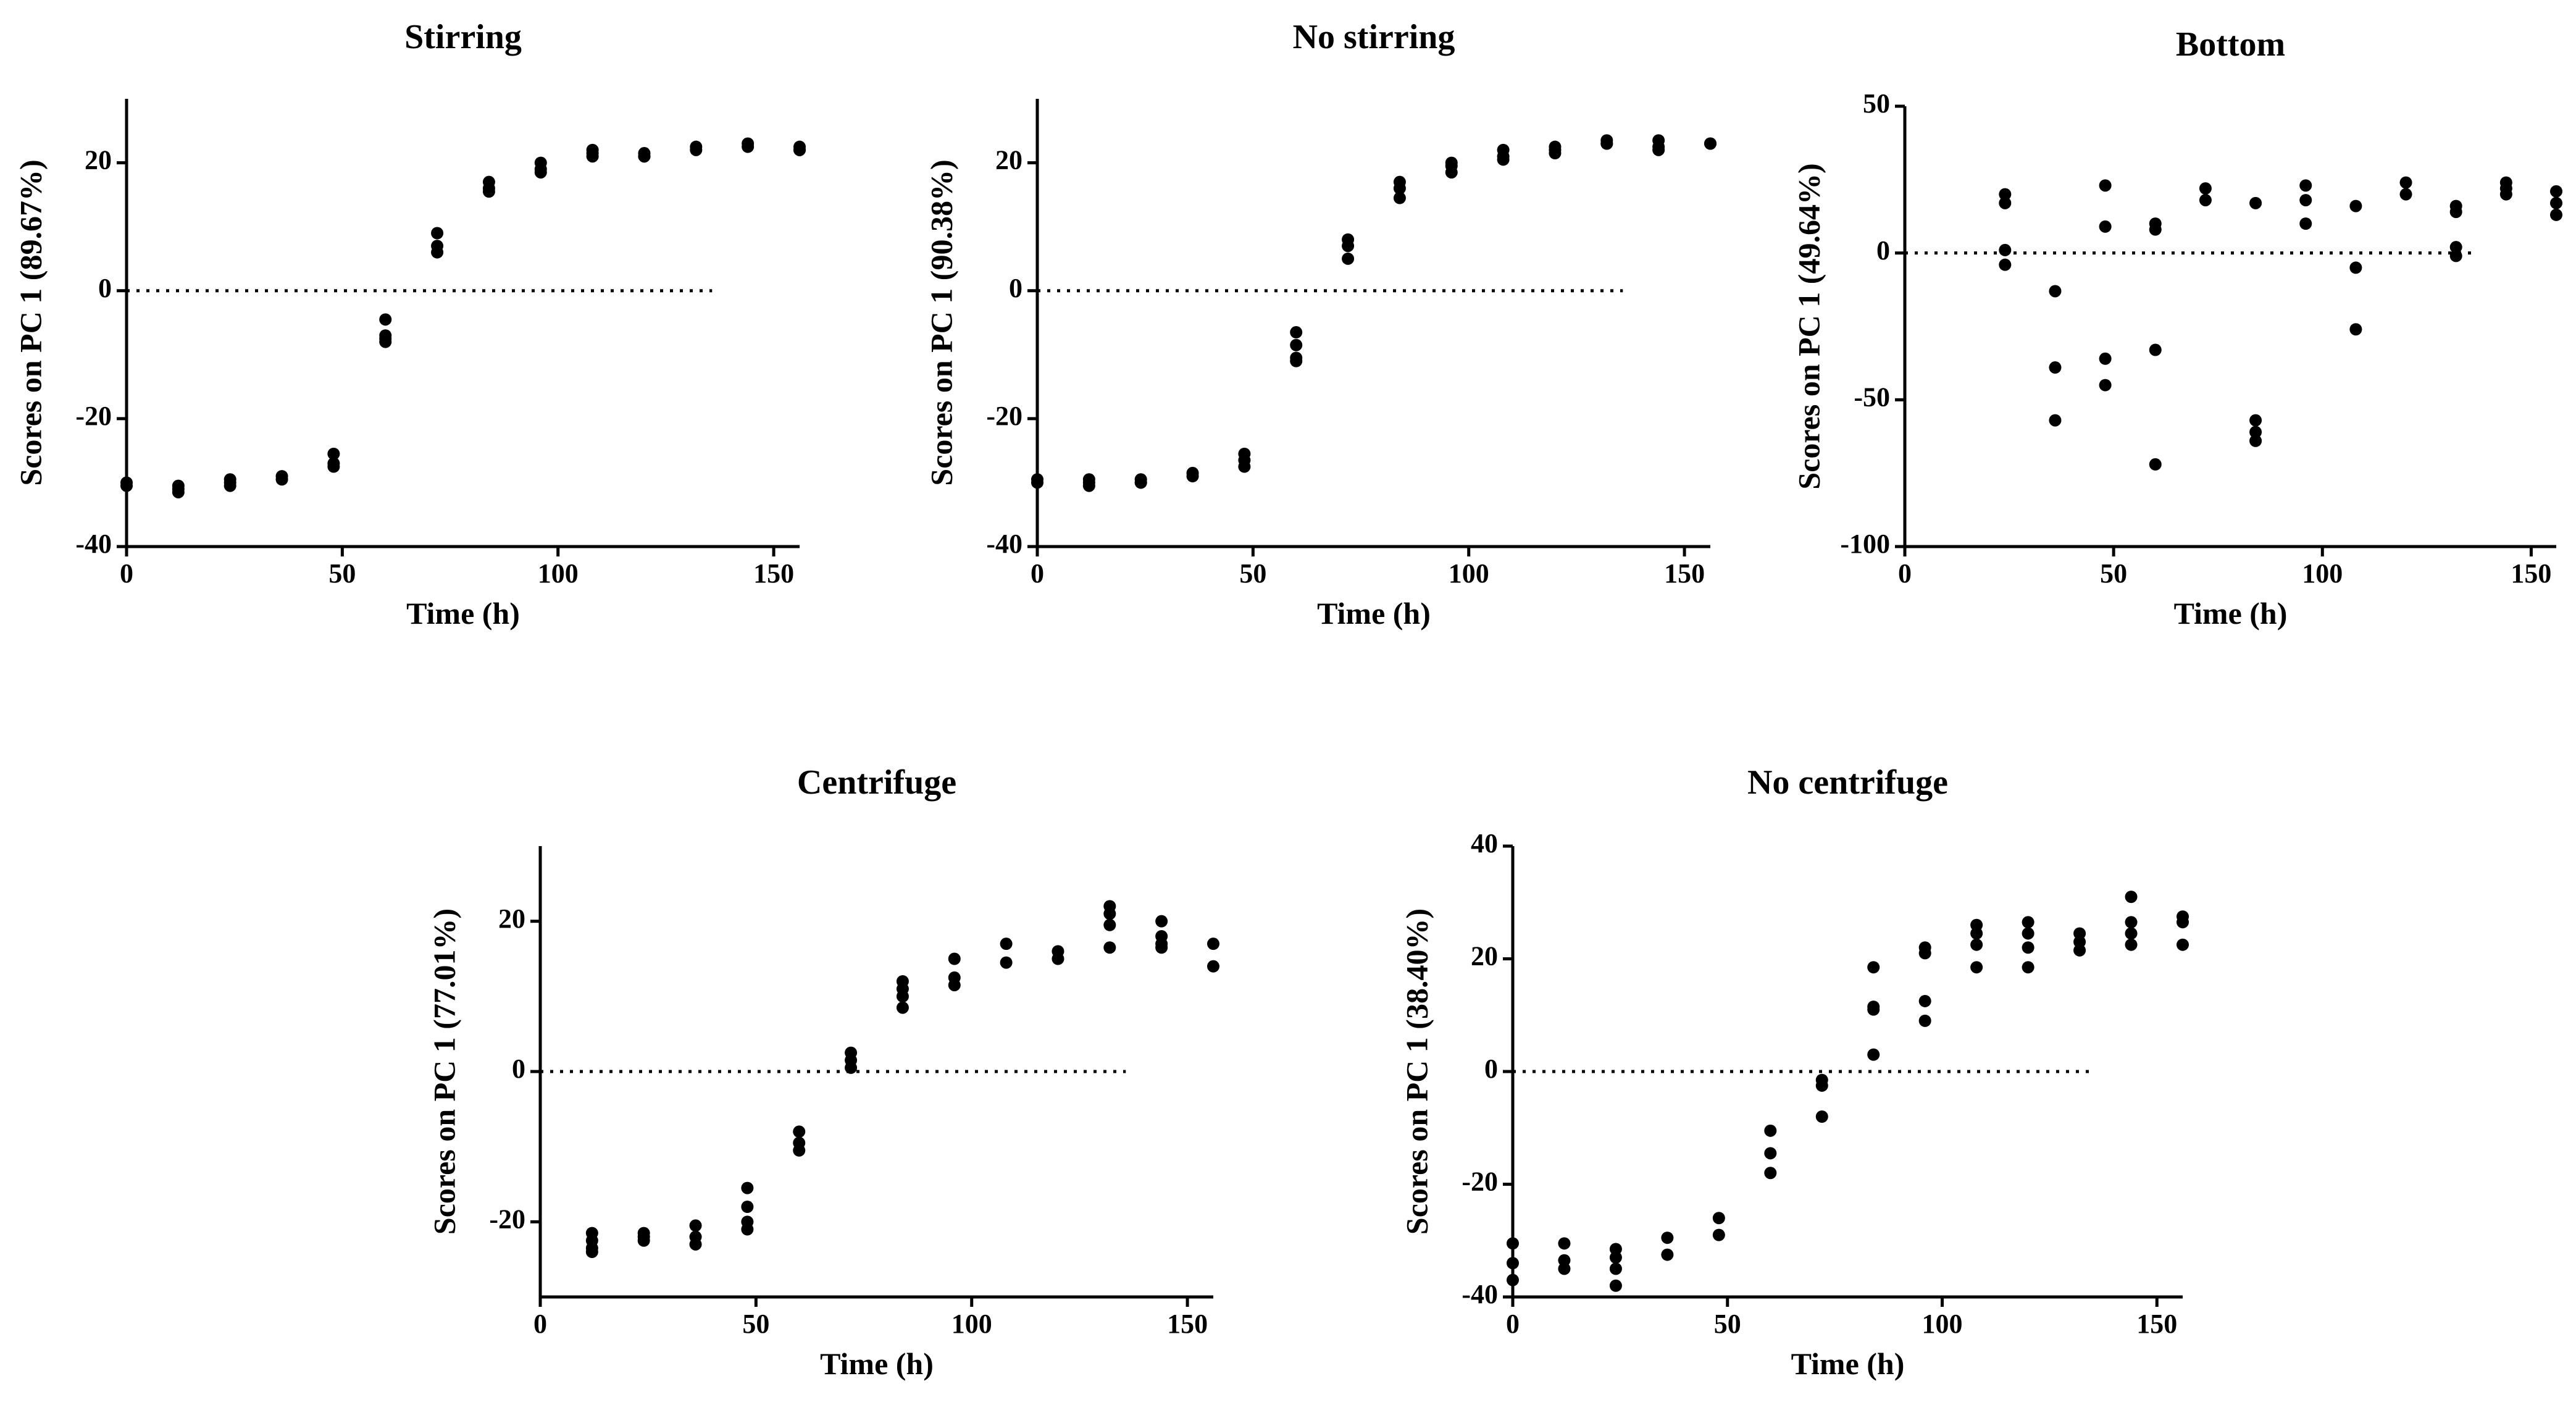  Describe the element at coordinates (93, 544) in the screenshot. I see `y-tick-label: -40` at that location.